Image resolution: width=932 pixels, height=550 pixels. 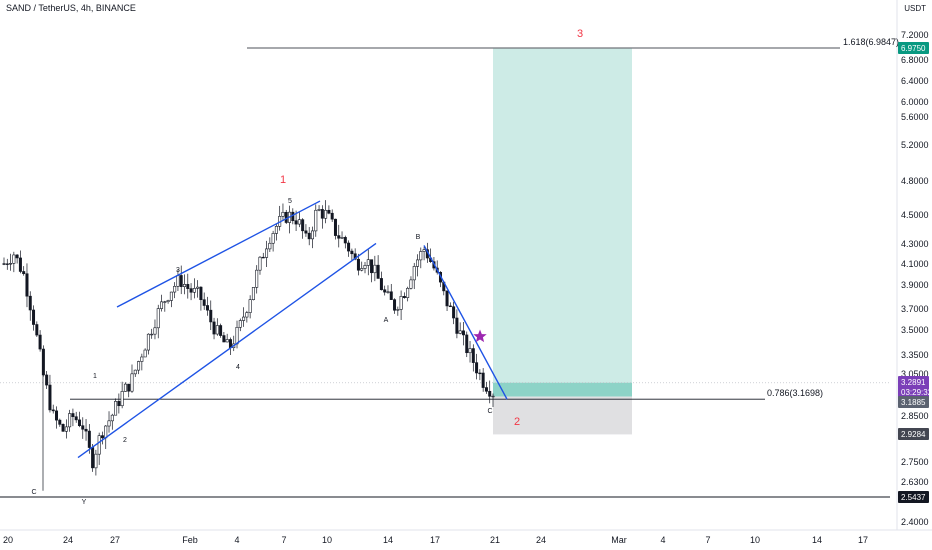 What do you see at coordinates (562, 415) in the screenshot?
I see `loss-zone` at bounding box center [562, 415].